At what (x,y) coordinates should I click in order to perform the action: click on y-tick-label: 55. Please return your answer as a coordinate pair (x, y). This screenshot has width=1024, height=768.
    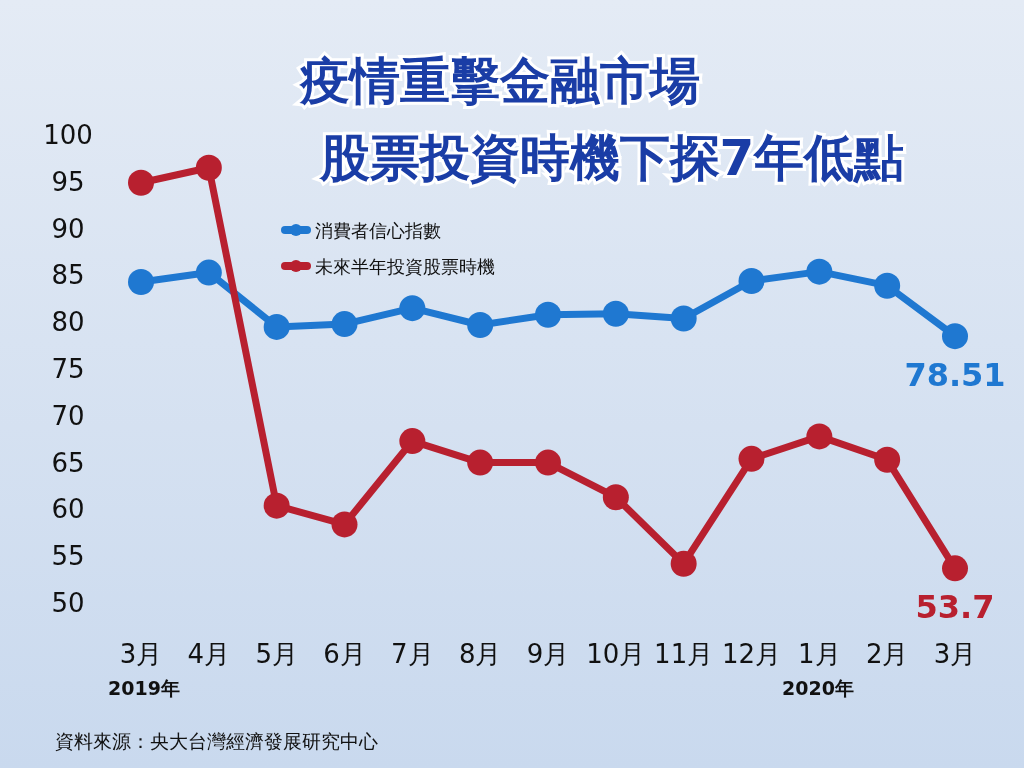
    Looking at the image, I should click on (68, 556).